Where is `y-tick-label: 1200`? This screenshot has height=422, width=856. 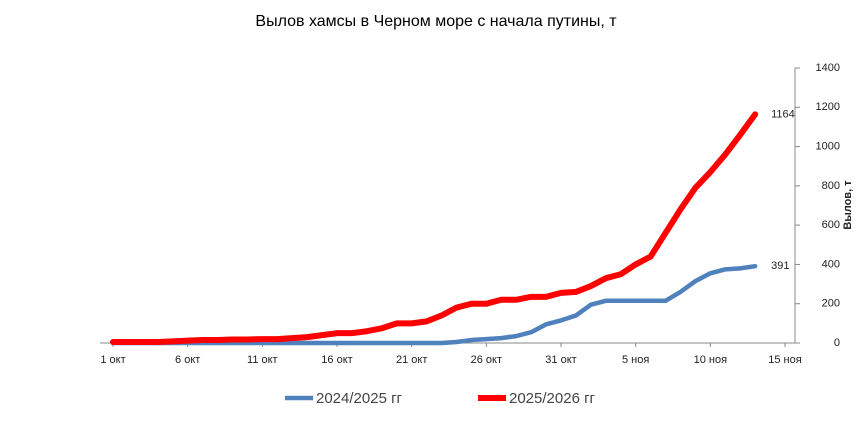 y-tick-label: 1200 is located at coordinates (828, 107).